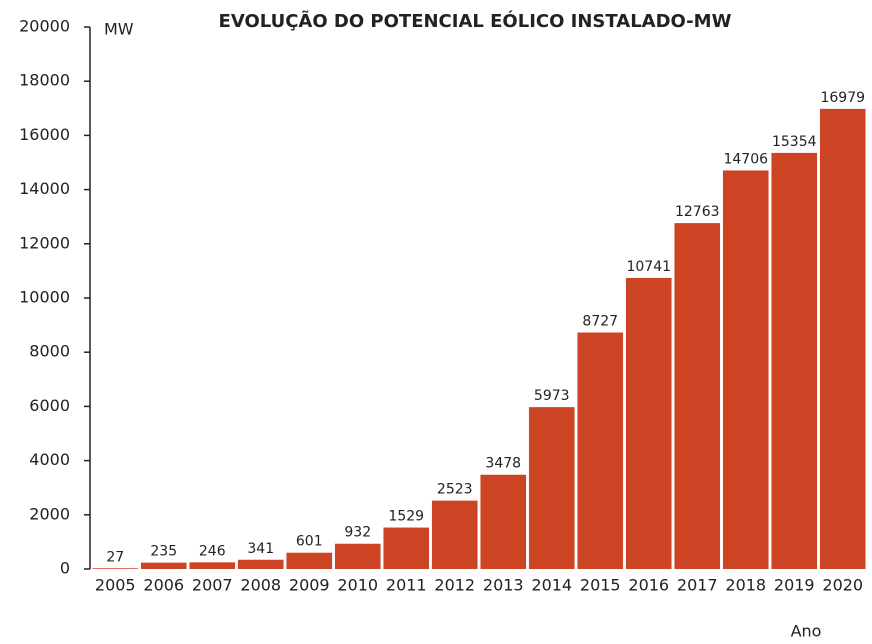 Image resolution: width=872 pixels, height=644 pixels. What do you see at coordinates (745, 159) in the screenshot?
I see `value-label: 14706` at bounding box center [745, 159].